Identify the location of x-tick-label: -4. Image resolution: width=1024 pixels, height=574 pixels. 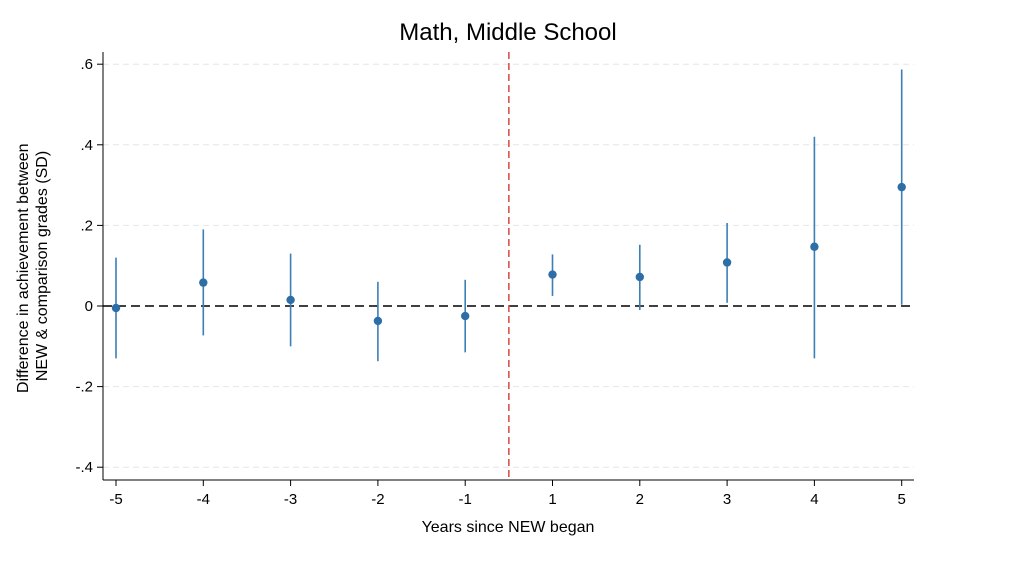
(203, 499).